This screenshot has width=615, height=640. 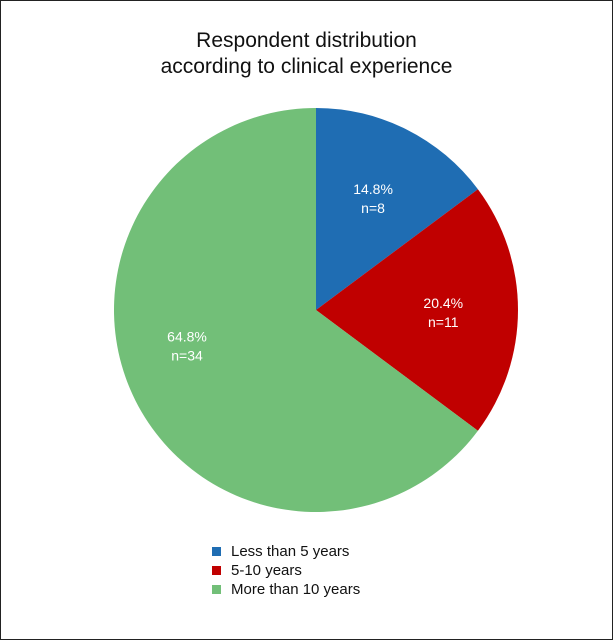 I want to click on slice-percent-label: 20.4%, so click(x=443, y=303).